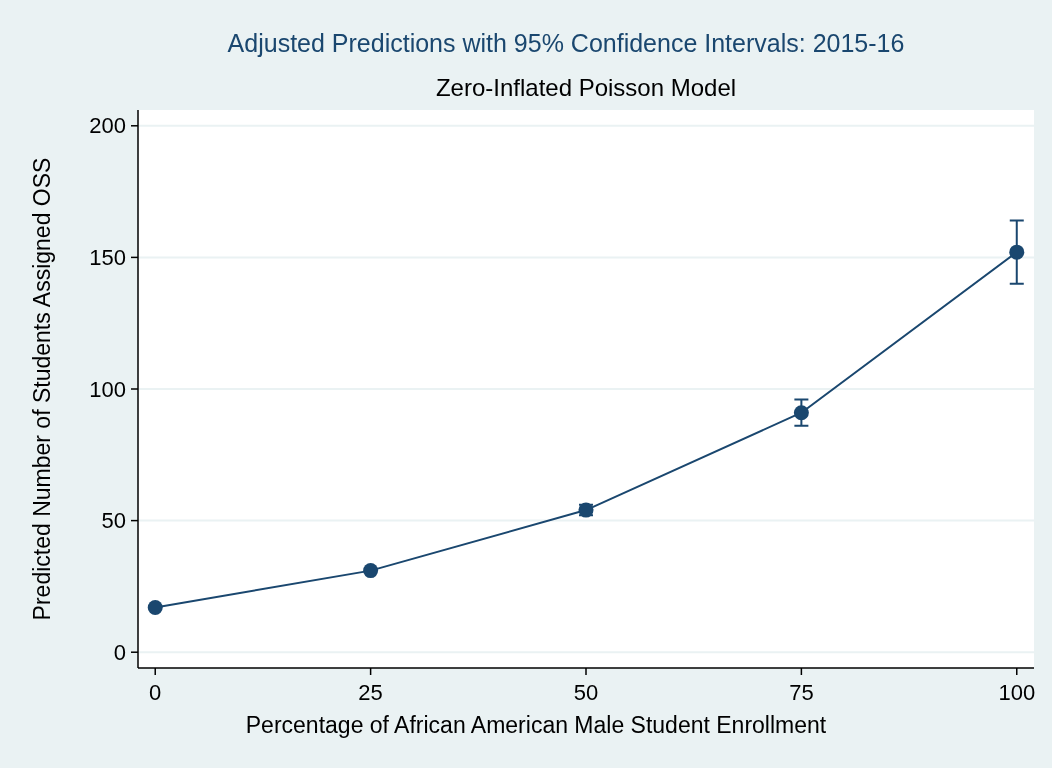 Image resolution: width=1052 pixels, height=768 pixels. I want to click on x-axis-title: Percentage of African American Male Student Enrollment, so click(536, 725).